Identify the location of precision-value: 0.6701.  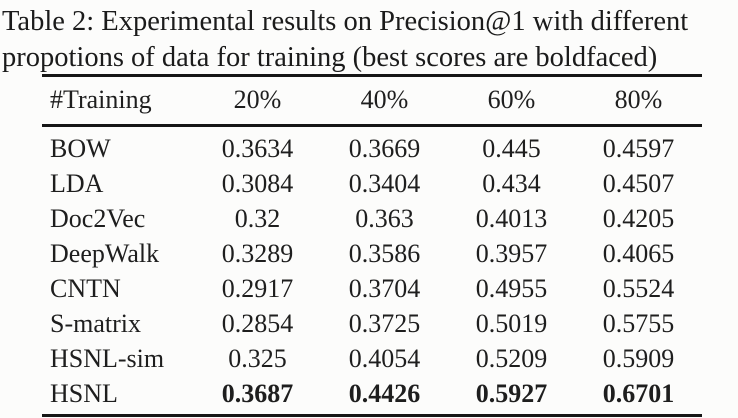
(638, 393).